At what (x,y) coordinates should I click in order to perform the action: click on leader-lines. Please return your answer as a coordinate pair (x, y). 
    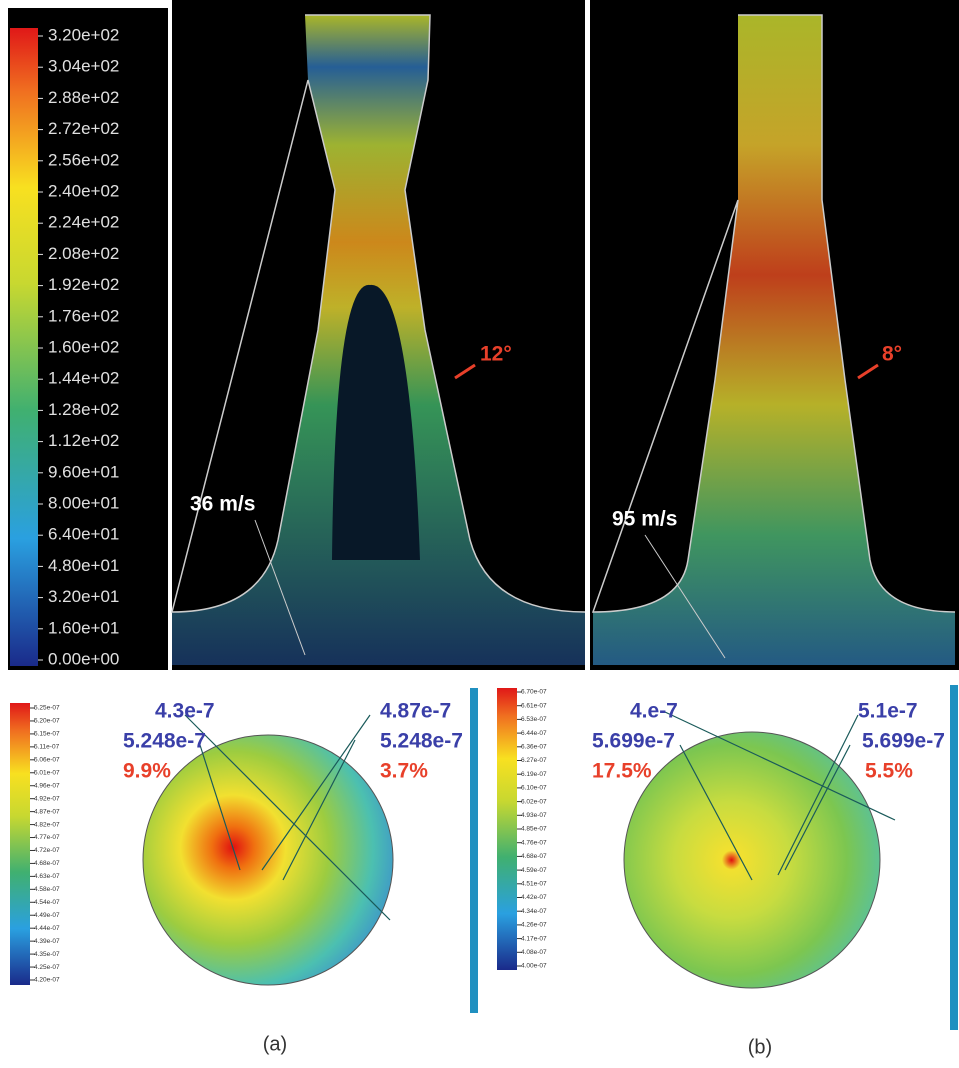
    Looking at the image, I should click on (540, 816).